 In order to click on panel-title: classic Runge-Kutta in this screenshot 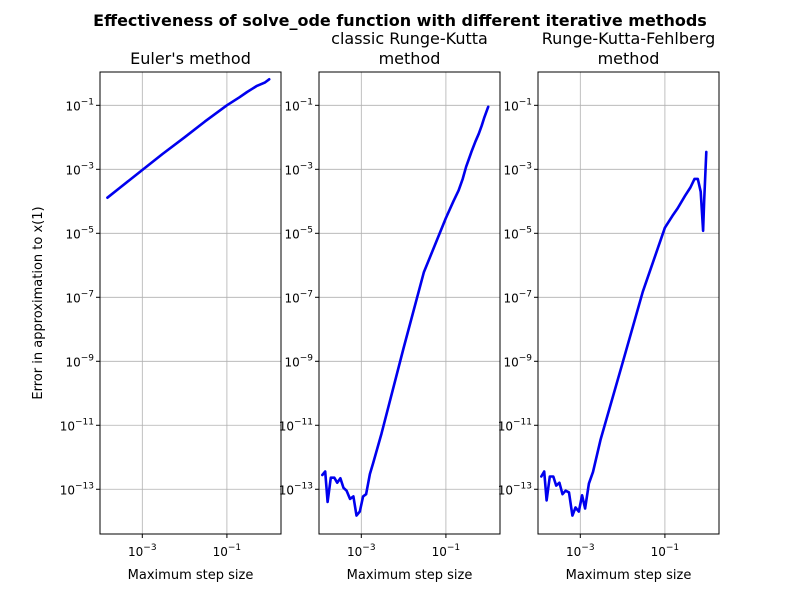, I will do `click(409, 38)`.